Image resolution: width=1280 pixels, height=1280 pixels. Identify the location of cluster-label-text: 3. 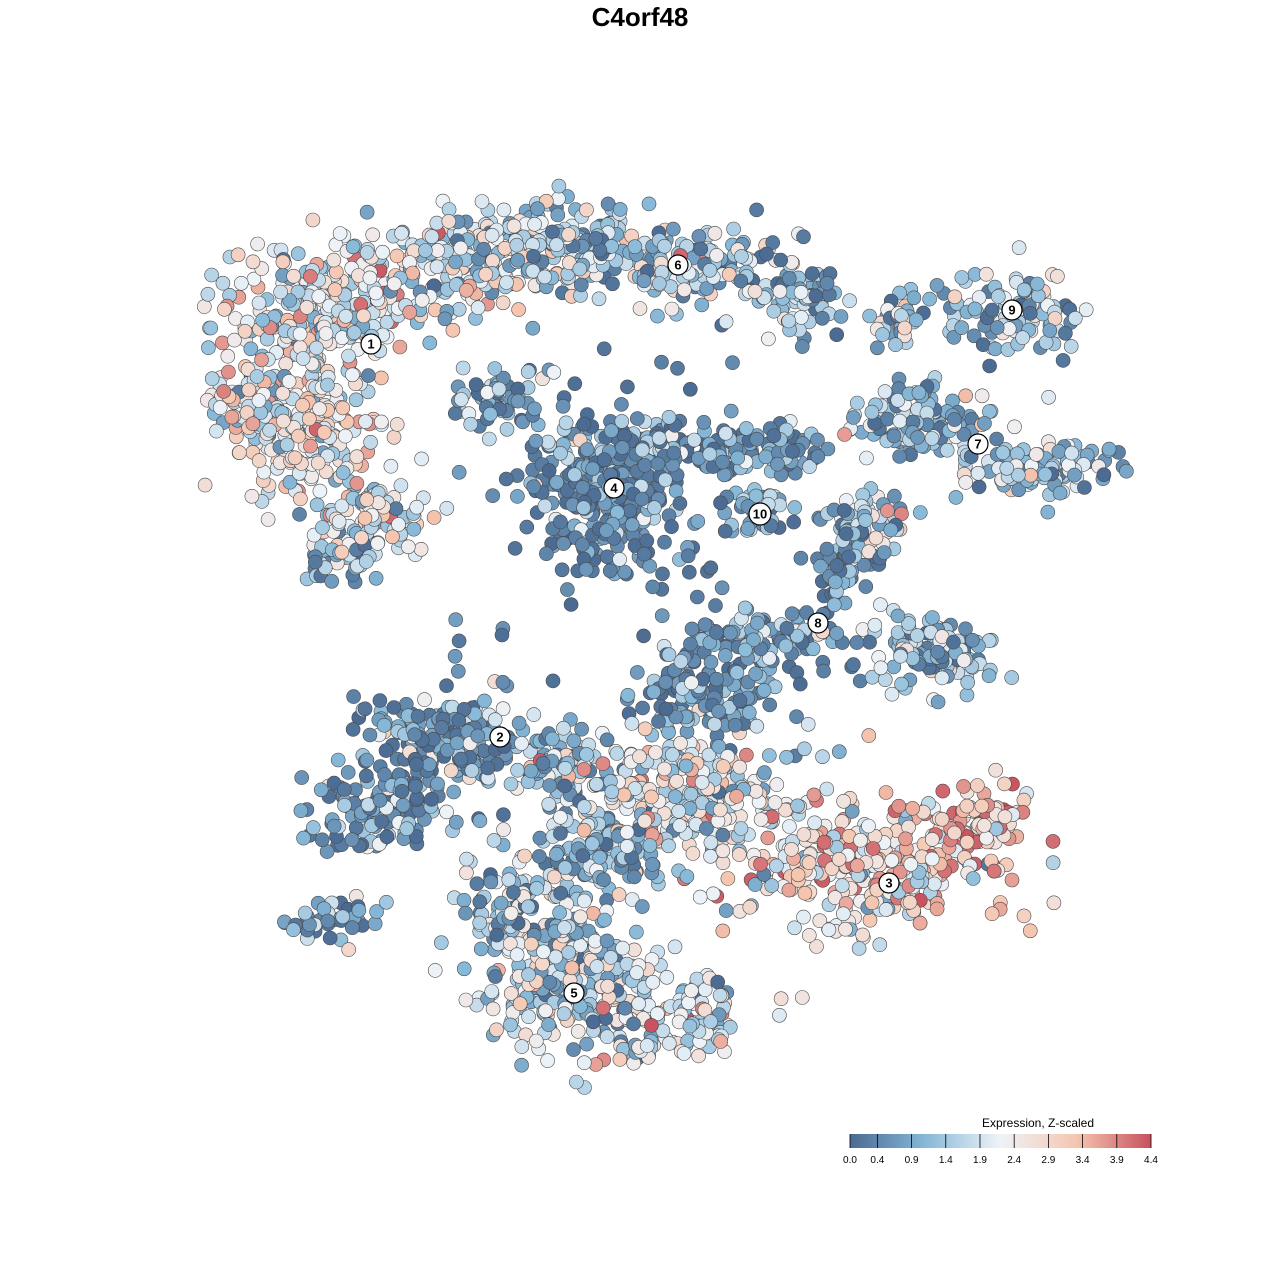
(888, 883).